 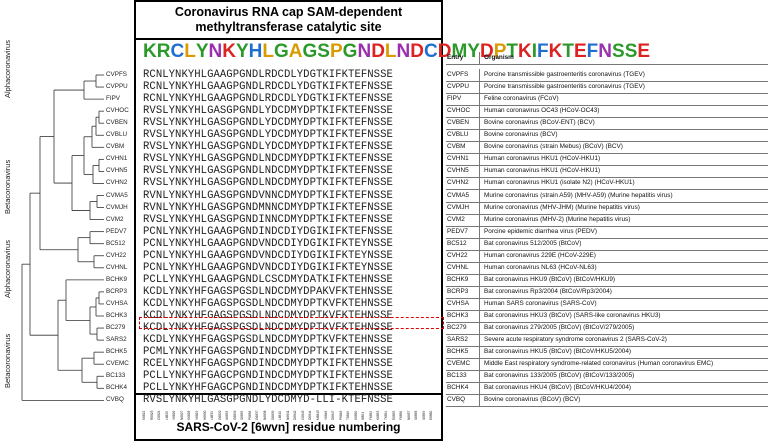 I want to click on logo-letter: H, so click(x=255, y=51).